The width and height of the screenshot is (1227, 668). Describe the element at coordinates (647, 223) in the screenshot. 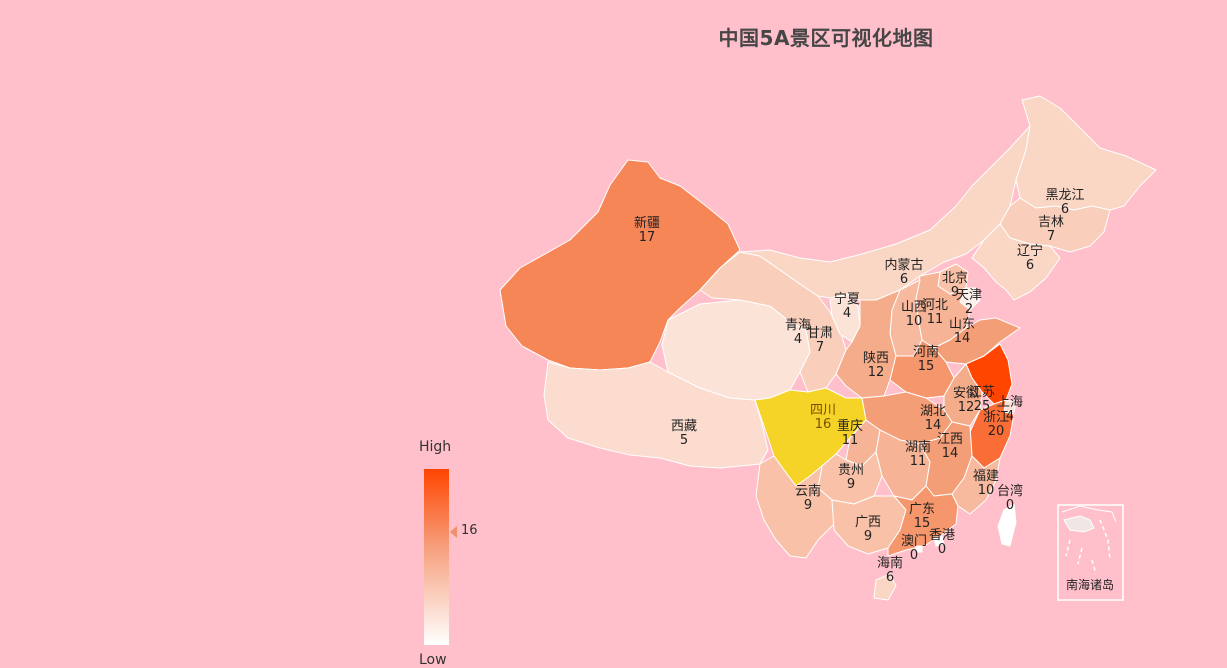

I see `region-label: 新疆` at that location.